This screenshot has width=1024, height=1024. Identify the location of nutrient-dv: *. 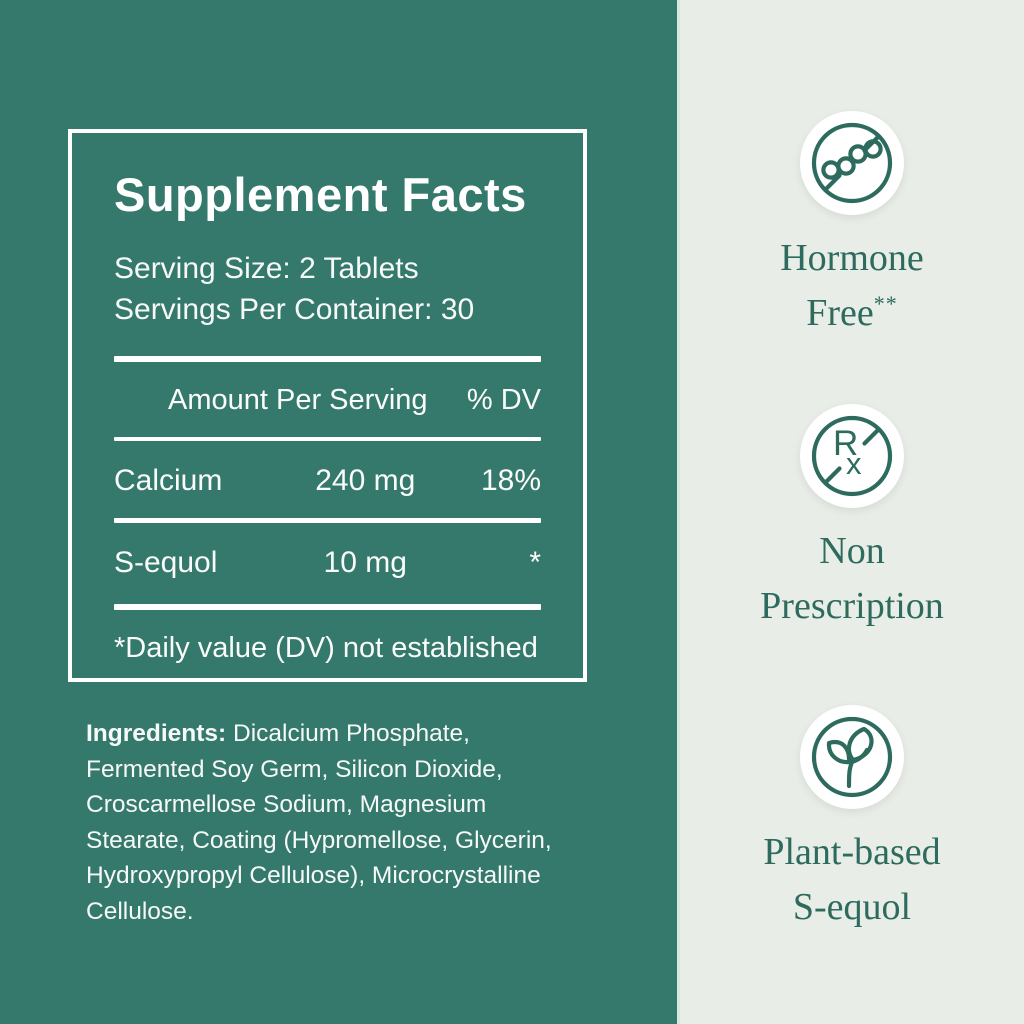
(535, 562).